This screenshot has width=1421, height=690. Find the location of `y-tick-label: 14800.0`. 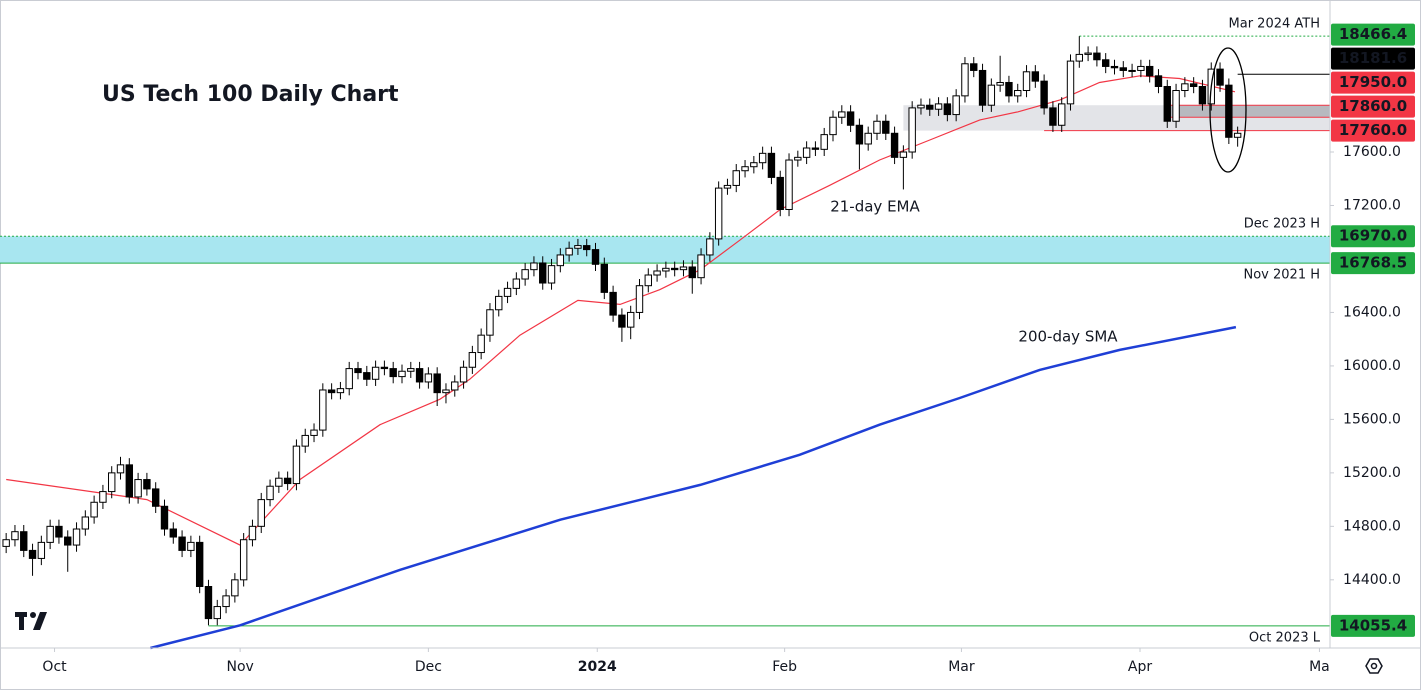

y-tick-label: 14800.0 is located at coordinates (1372, 526).